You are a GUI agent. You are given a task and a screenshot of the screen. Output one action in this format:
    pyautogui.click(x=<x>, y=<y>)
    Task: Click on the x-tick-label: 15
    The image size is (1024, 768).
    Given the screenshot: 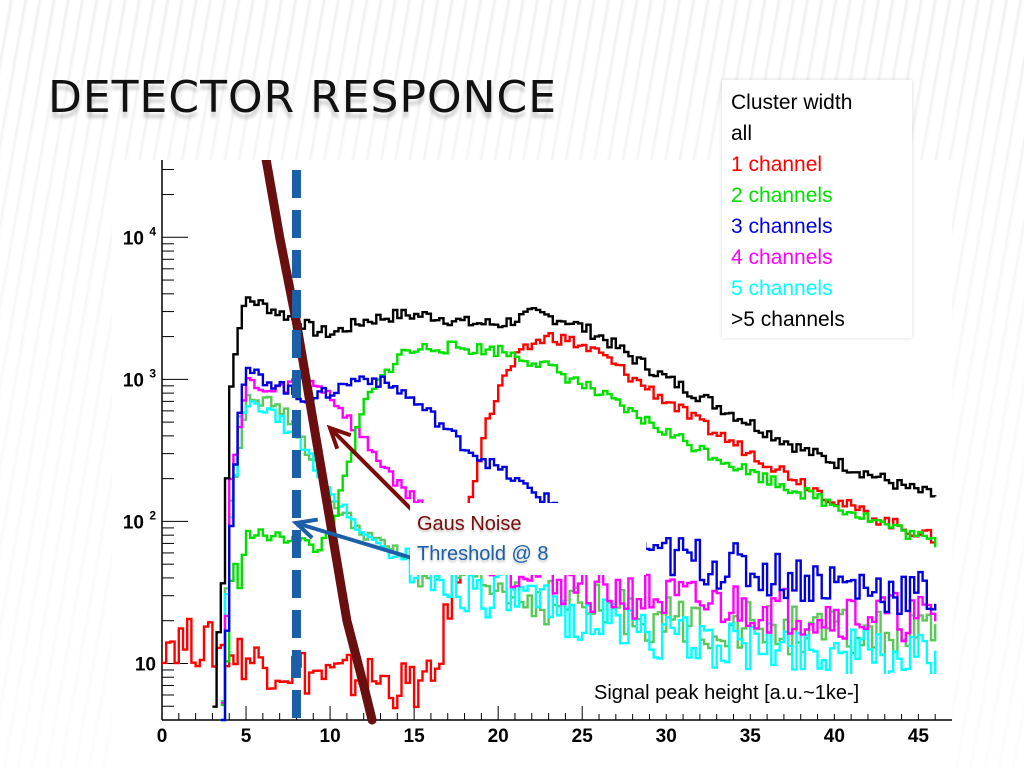 What is the action you would take?
    pyautogui.click(x=415, y=736)
    